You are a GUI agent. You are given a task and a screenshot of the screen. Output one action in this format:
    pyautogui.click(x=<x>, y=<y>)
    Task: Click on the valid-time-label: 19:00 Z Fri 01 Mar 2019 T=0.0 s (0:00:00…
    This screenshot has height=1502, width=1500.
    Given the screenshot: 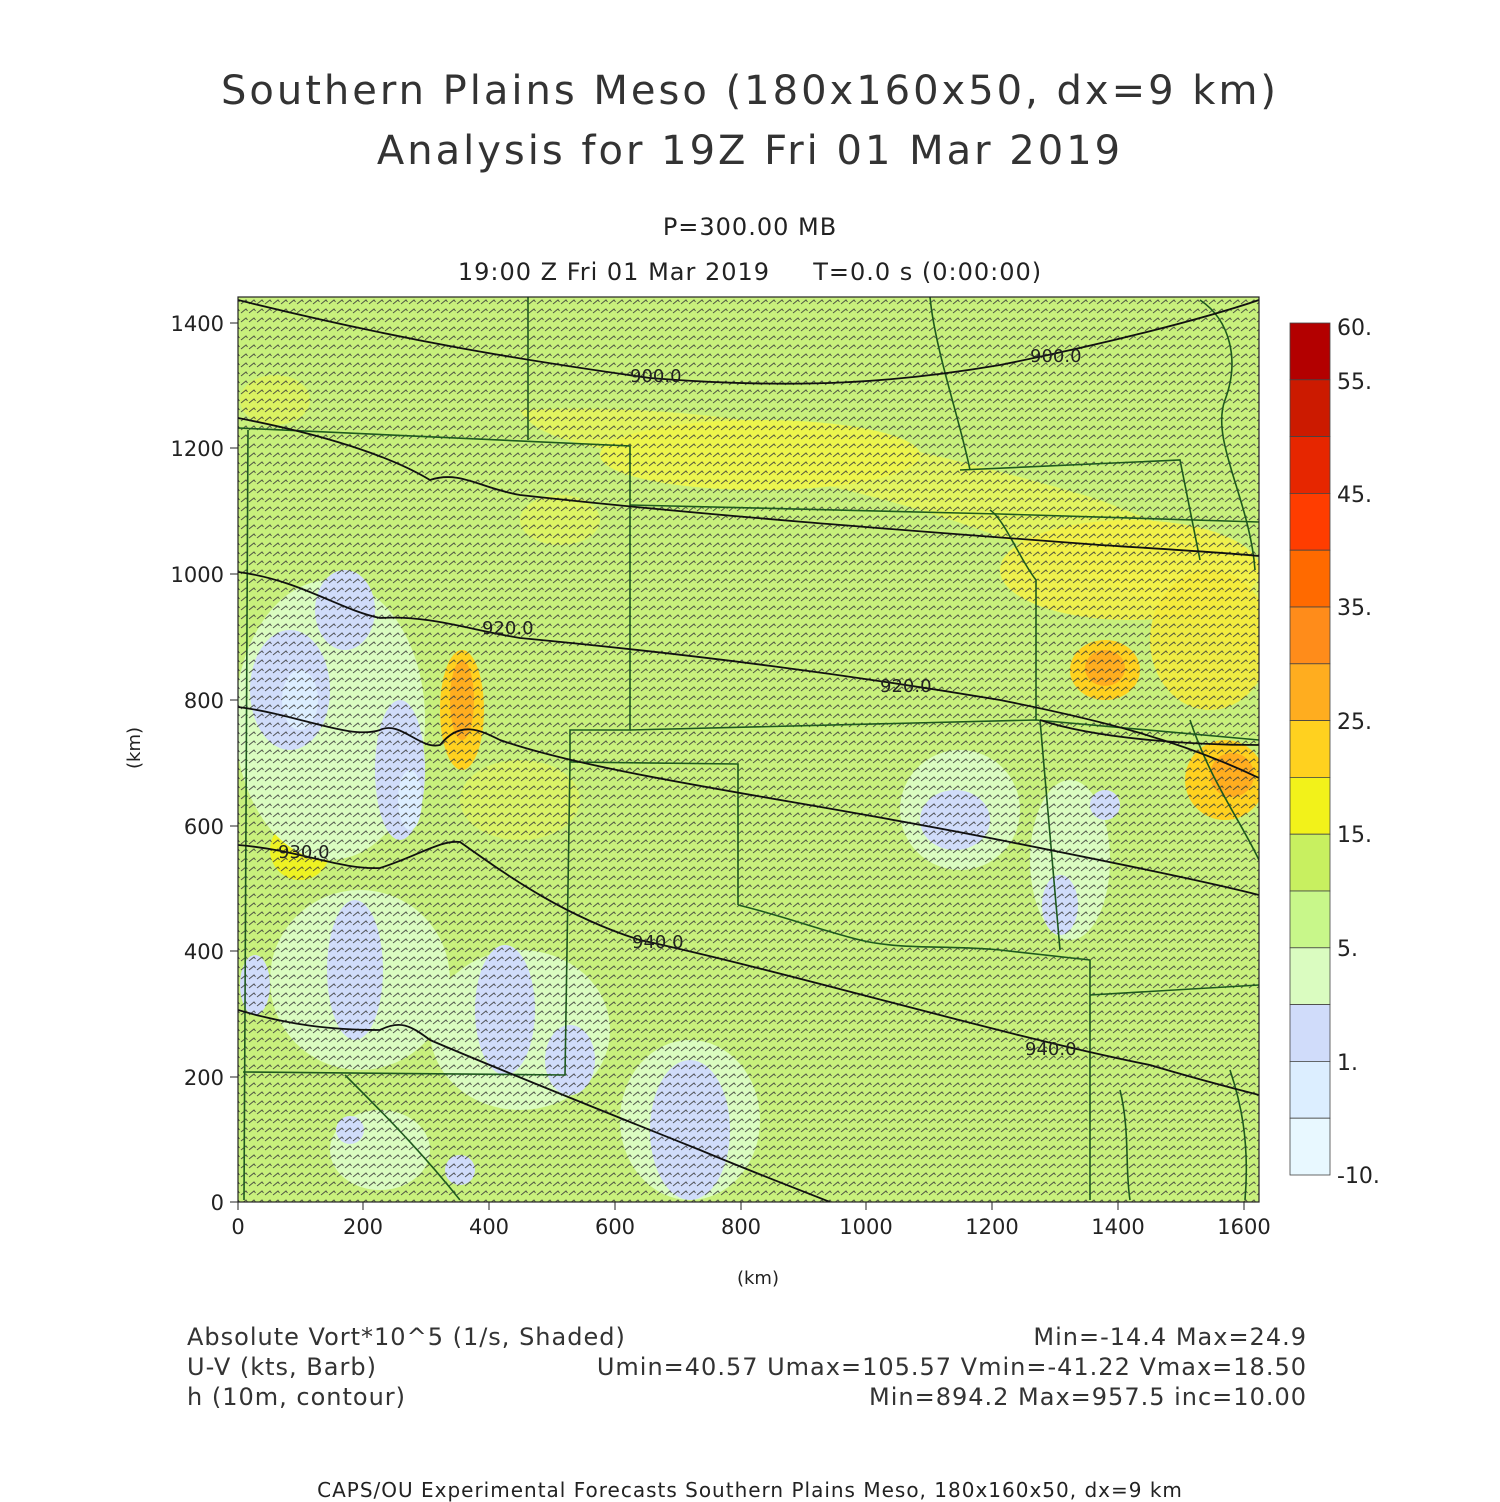 What is the action you would take?
    pyautogui.click(x=750, y=272)
    